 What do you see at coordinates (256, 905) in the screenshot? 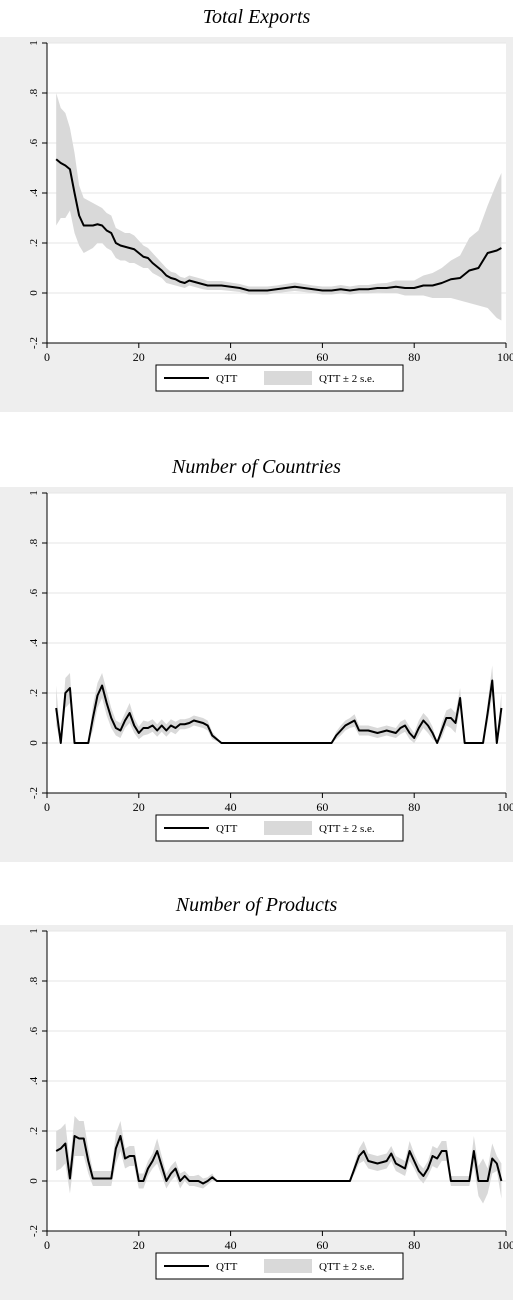
I see `chart-title: Number of Products` at bounding box center [256, 905].